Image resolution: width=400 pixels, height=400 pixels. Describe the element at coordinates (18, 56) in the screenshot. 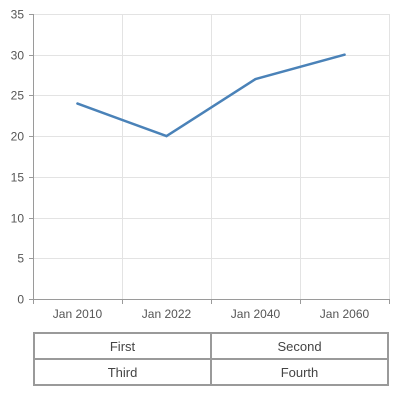

I see `y-tick-label: 30` at that location.